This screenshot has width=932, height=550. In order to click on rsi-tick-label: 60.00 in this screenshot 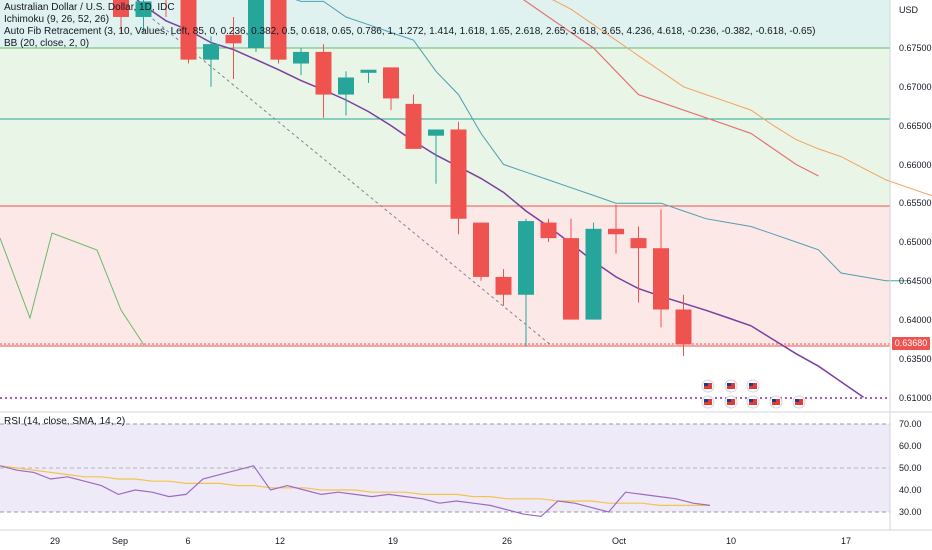, I will do `click(910, 446)`.